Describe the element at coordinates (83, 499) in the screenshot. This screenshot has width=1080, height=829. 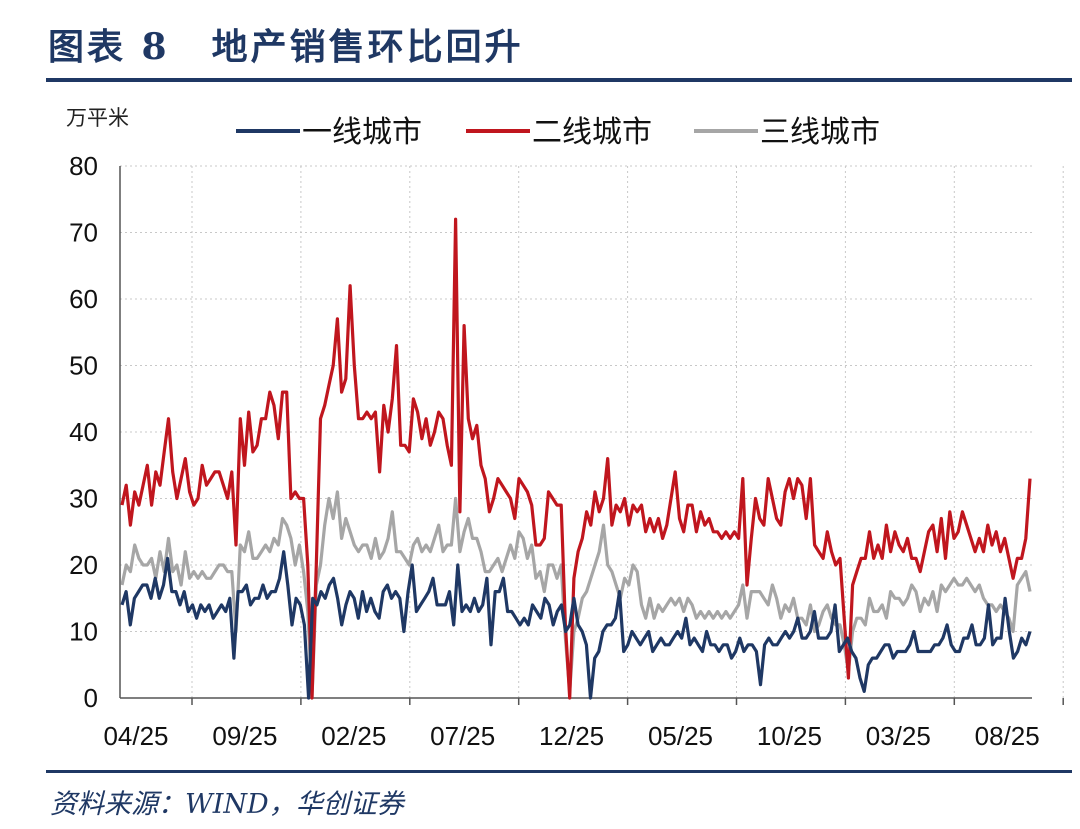
I see `y-tick-label: 30` at that location.